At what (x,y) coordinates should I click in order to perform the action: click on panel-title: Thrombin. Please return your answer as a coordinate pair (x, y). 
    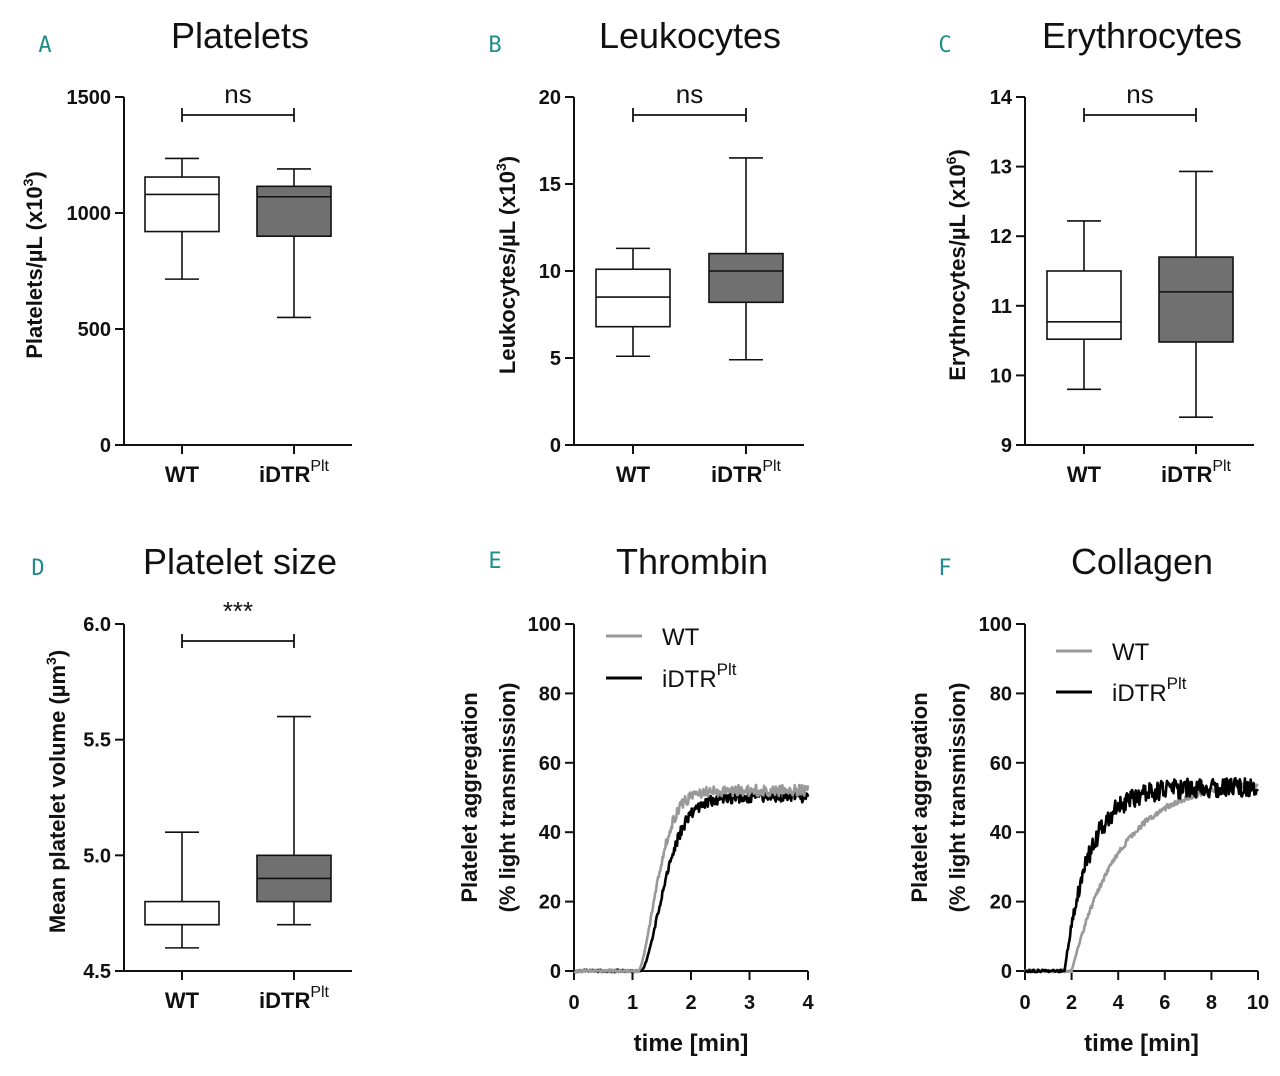
    Looking at the image, I should click on (692, 561).